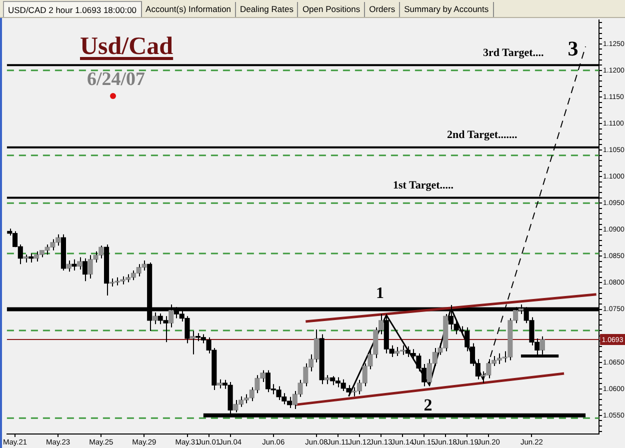  I want to click on tab: Open Positions, so click(332, 9).